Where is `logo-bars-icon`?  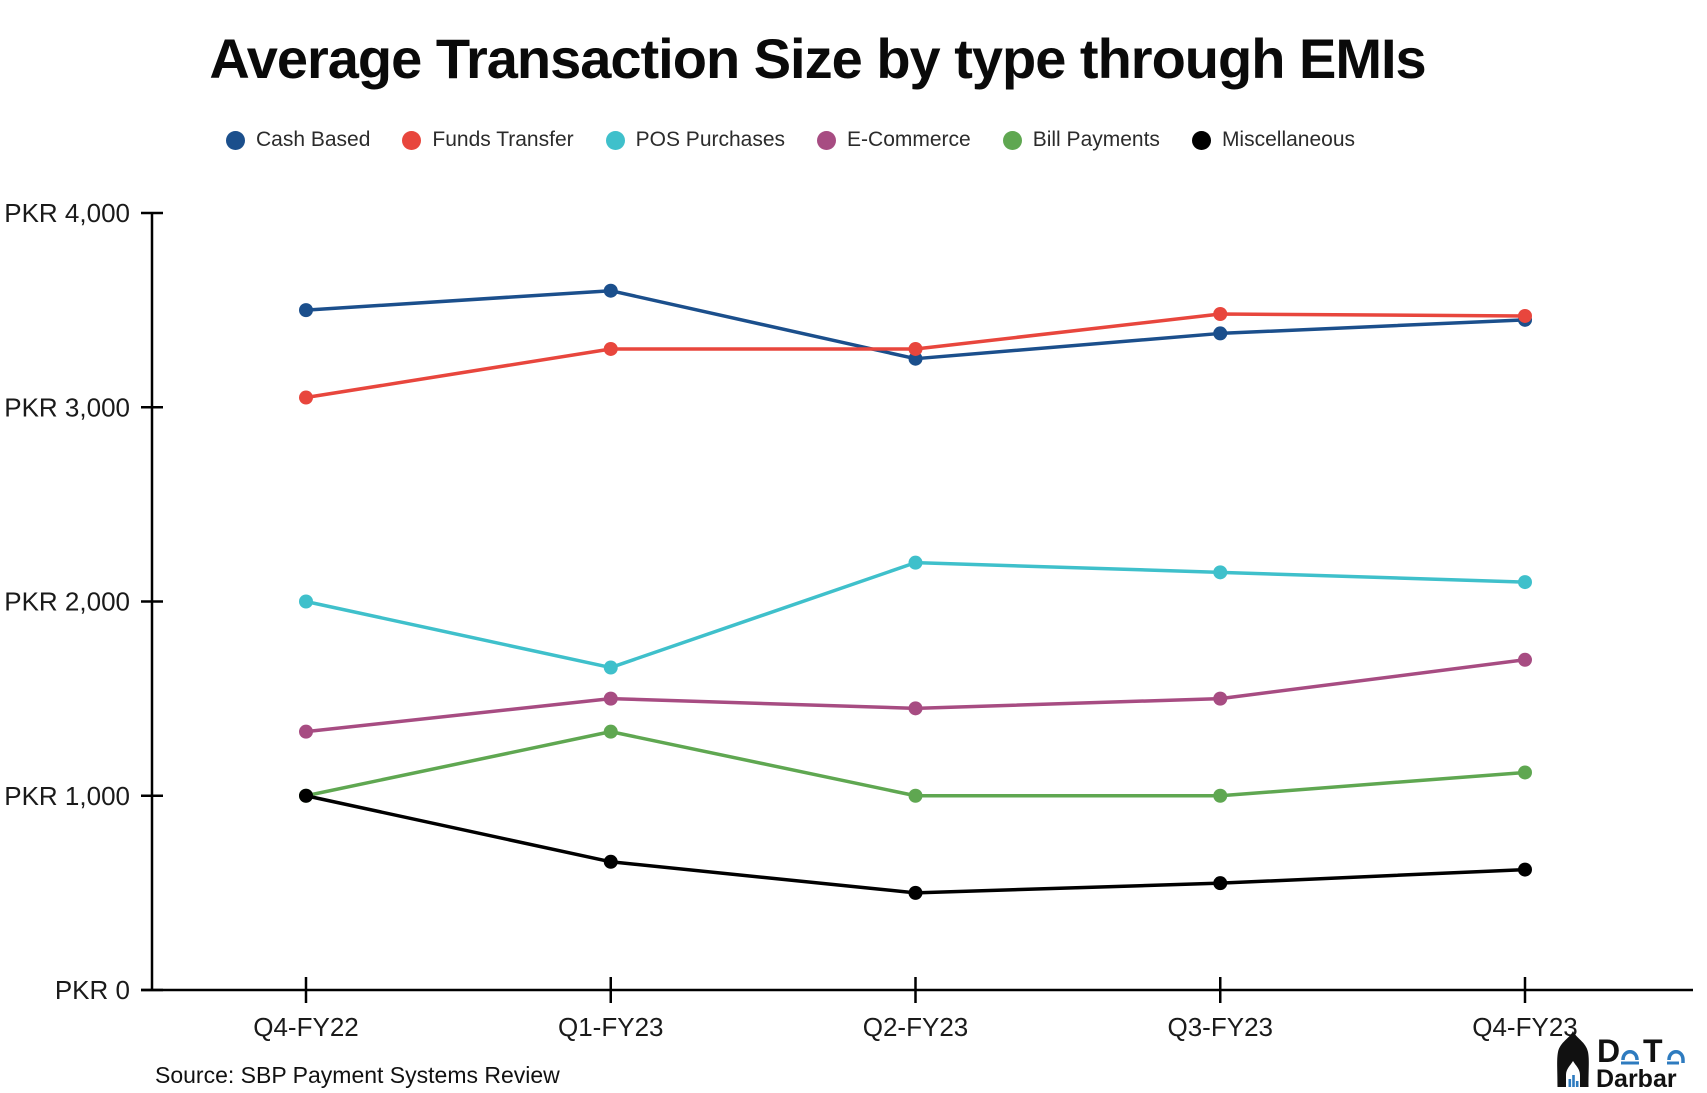 logo-bars-icon is located at coordinates (1573, 1081).